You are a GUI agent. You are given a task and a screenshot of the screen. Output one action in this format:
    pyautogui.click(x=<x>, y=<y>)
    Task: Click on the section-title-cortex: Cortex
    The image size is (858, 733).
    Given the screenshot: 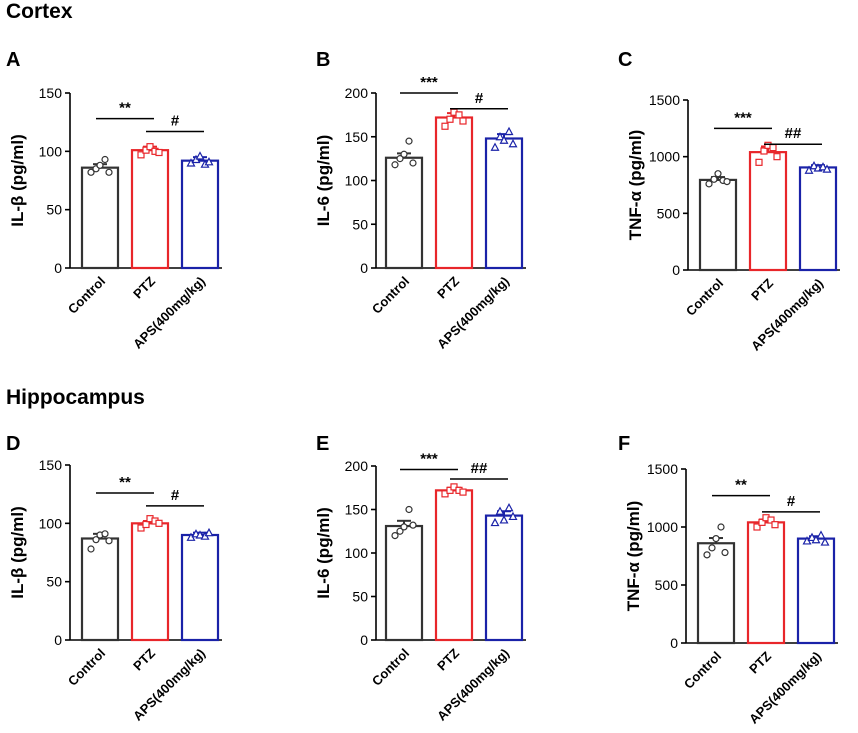 What is the action you would take?
    pyautogui.click(x=39, y=11)
    